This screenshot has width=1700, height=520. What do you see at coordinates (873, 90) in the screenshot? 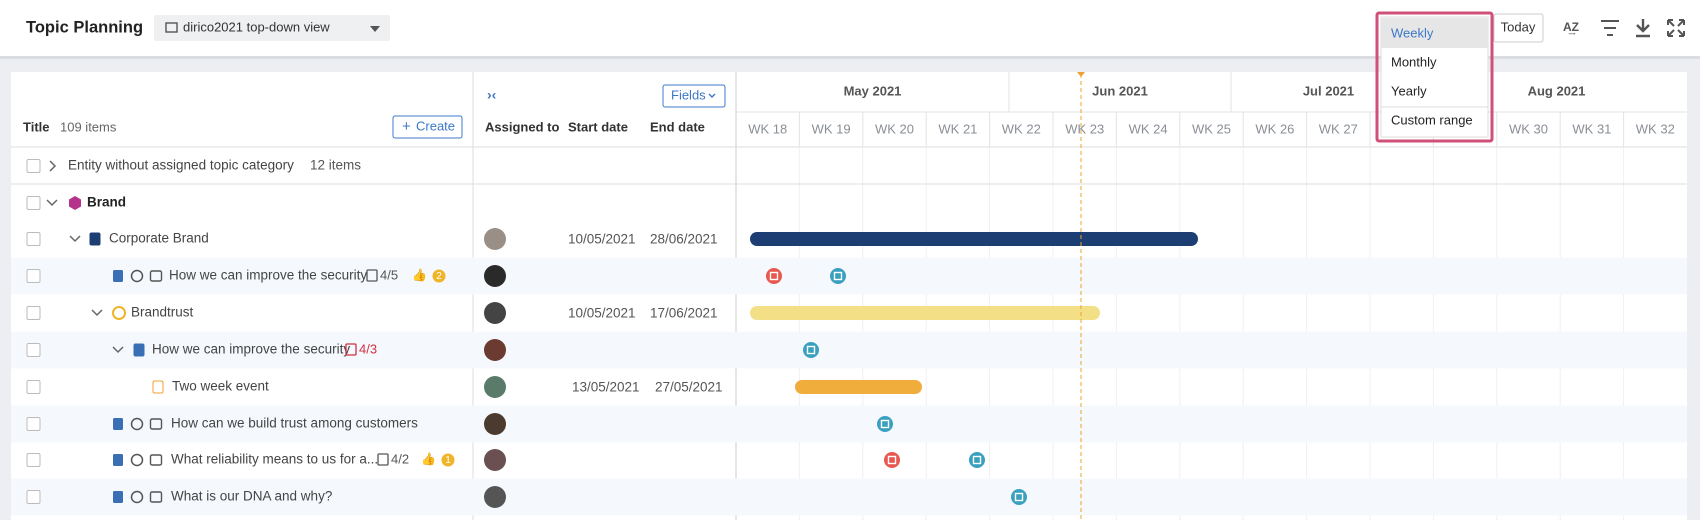
I see `month-label: May 2021` at bounding box center [873, 90].